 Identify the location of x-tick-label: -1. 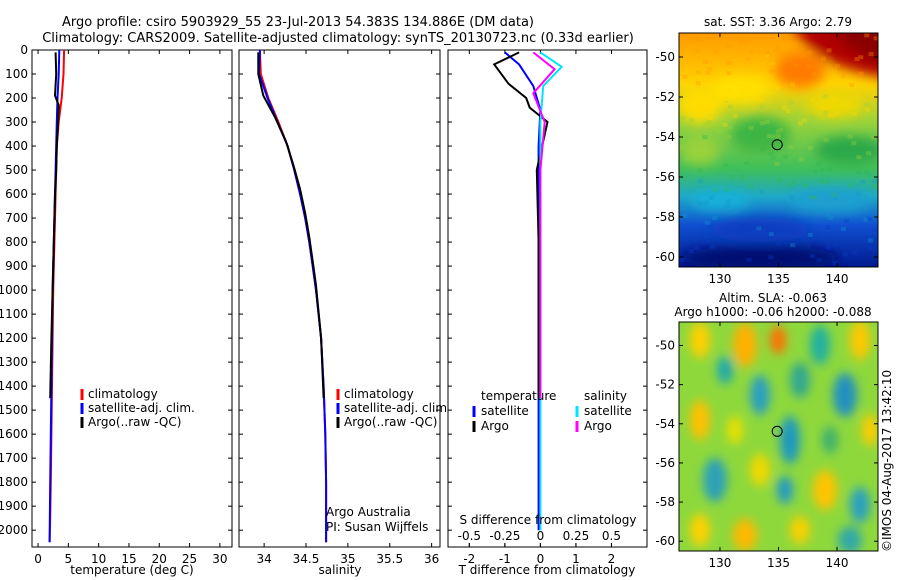
(505, 559).